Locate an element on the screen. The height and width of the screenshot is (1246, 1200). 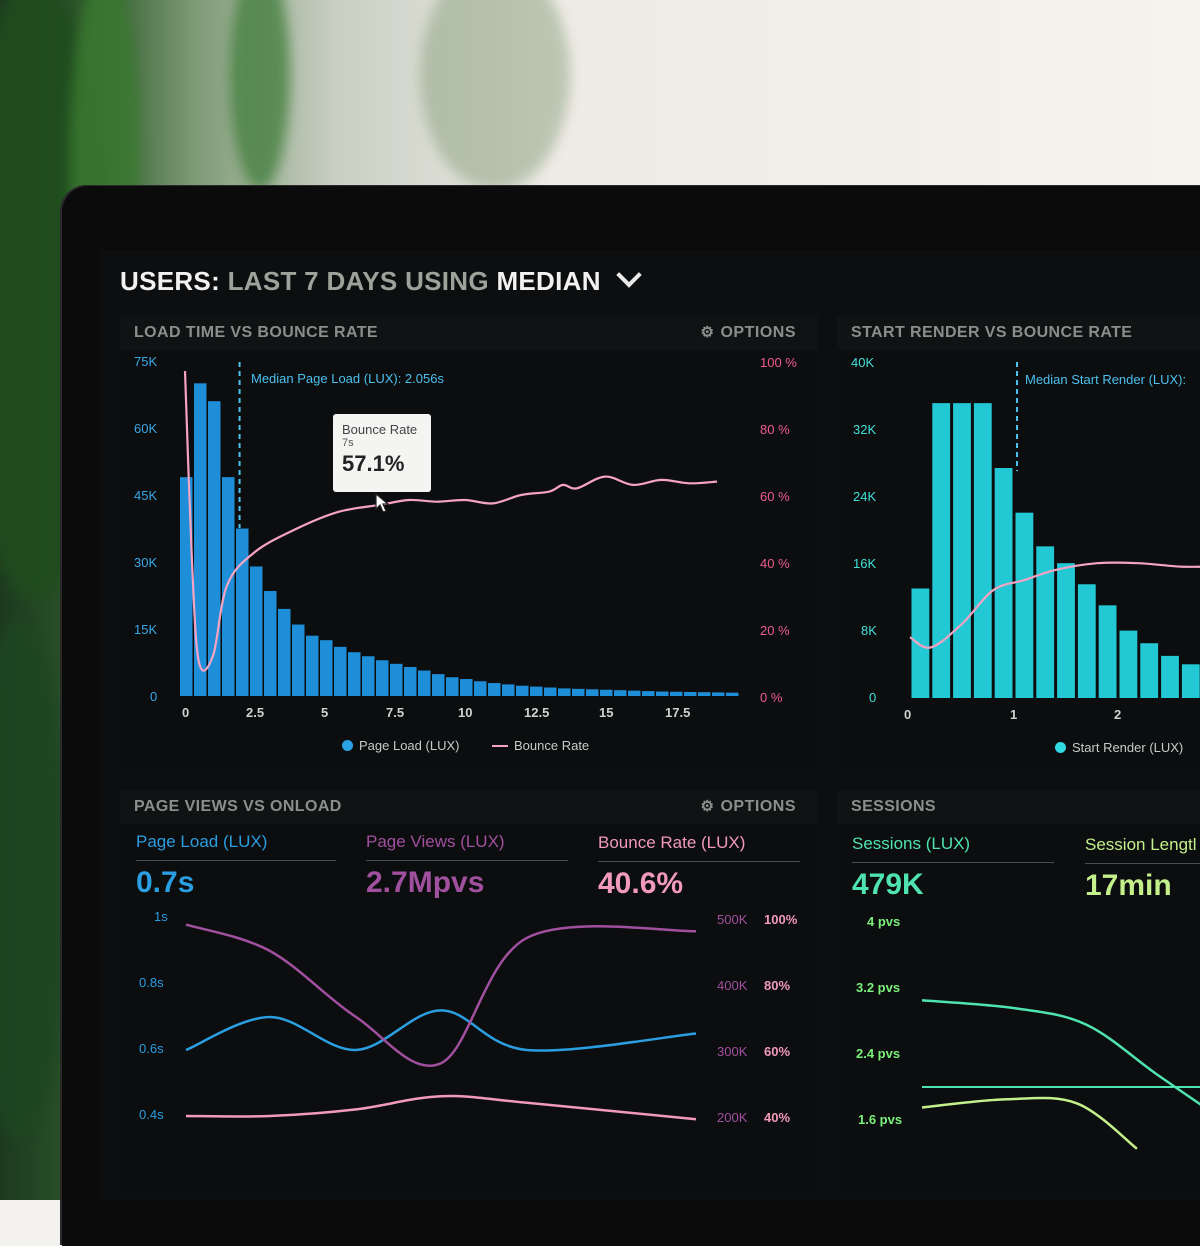
plant-leaf is located at coordinates (495, 95).